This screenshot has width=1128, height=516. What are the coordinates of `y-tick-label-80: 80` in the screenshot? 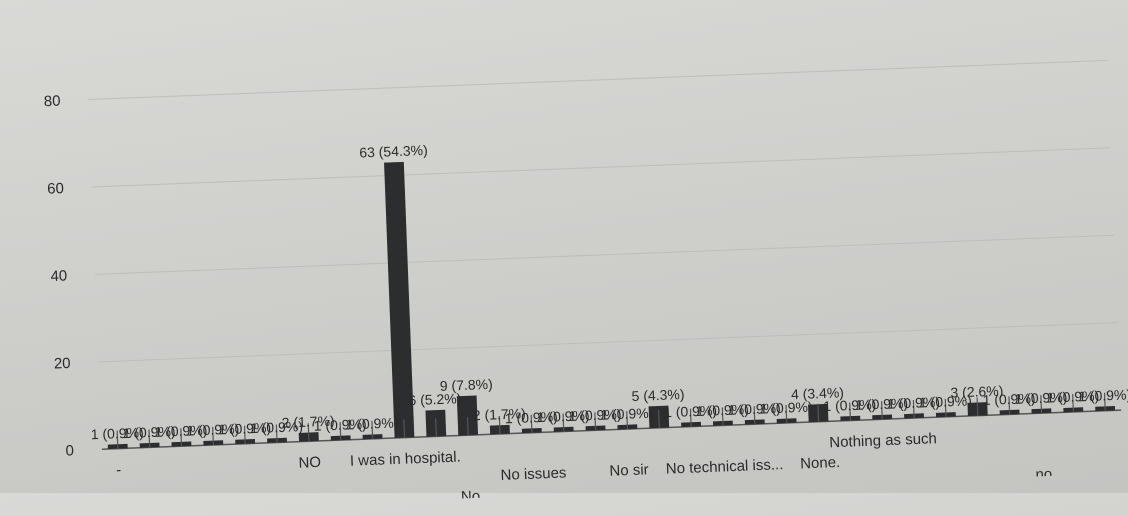 It's located at (52, 102).